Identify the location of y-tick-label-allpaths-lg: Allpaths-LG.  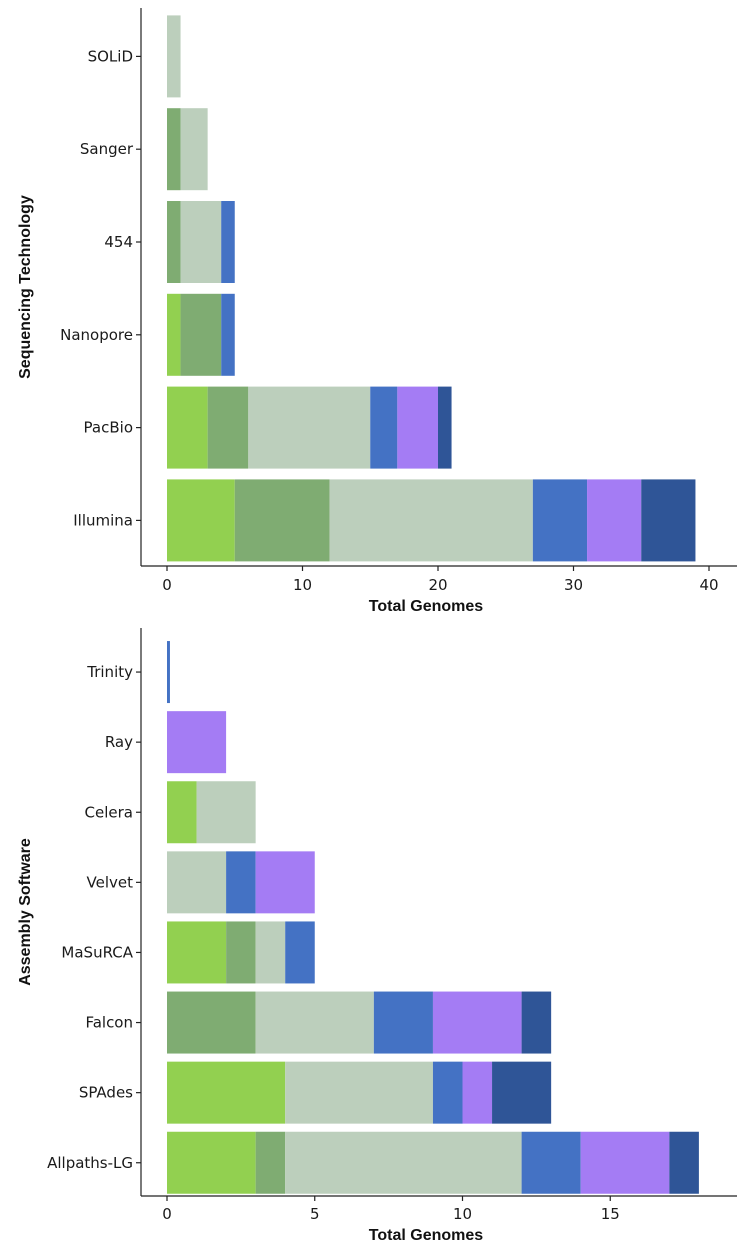
(90, 1163).